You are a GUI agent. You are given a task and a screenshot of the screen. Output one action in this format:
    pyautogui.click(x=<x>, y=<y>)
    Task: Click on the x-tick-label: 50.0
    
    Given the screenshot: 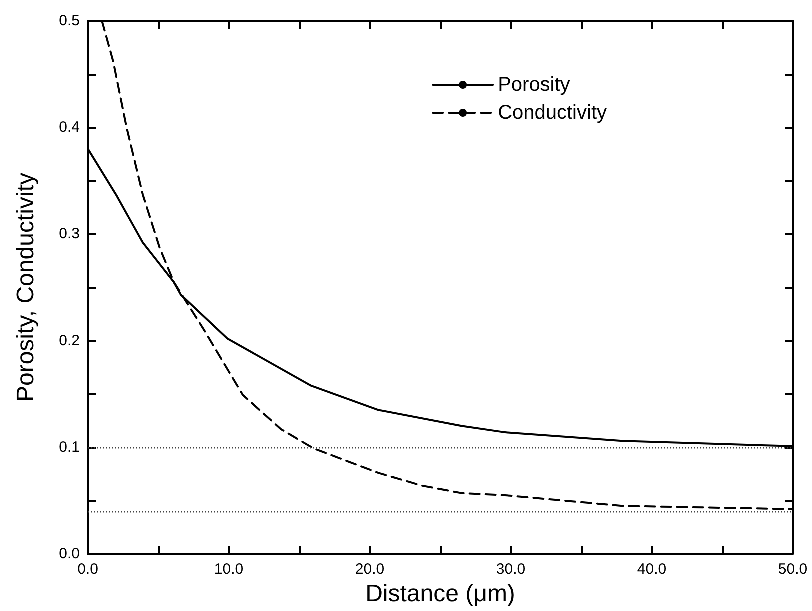 What is the action you would take?
    pyautogui.click(x=793, y=569)
    